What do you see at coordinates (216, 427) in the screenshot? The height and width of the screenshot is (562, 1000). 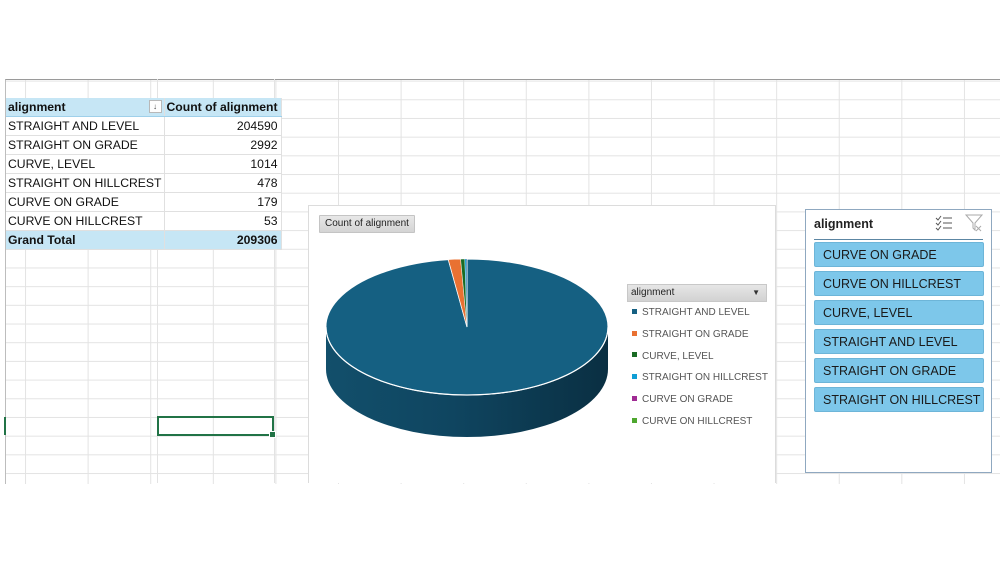 I see `selected-cell` at bounding box center [216, 427].